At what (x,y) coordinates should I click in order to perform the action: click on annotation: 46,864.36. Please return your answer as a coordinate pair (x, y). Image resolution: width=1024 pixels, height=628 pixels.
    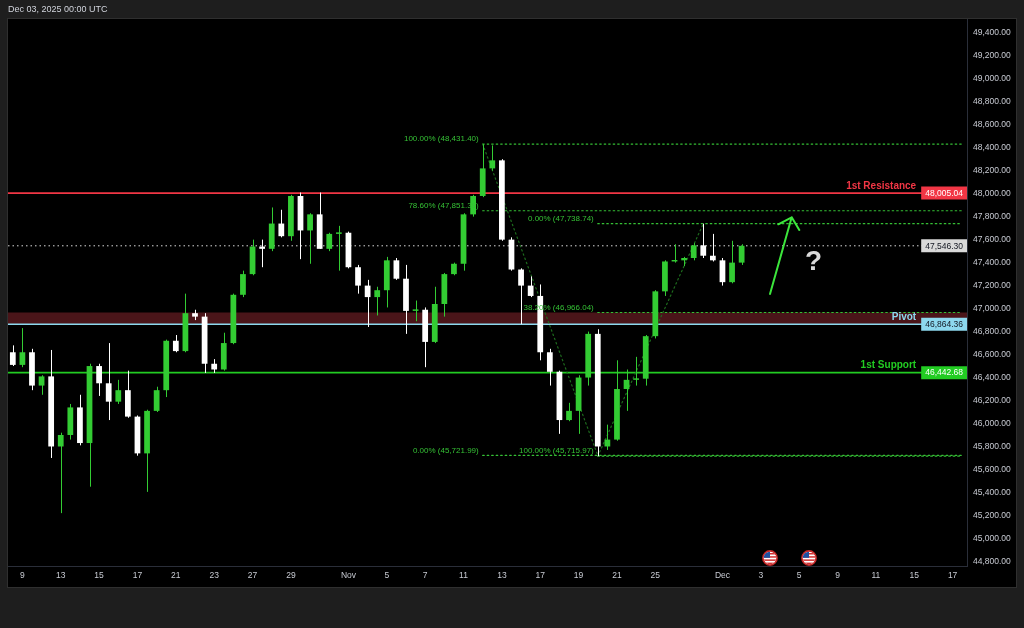
    Looking at the image, I should click on (944, 324).